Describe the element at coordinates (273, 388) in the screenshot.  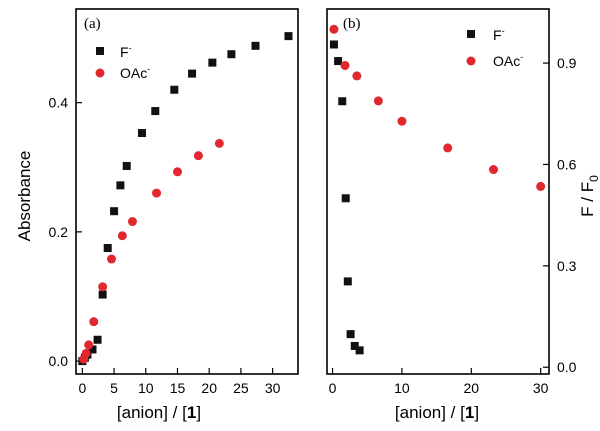
I see `panel-a-x-tick-label: 30` at that location.